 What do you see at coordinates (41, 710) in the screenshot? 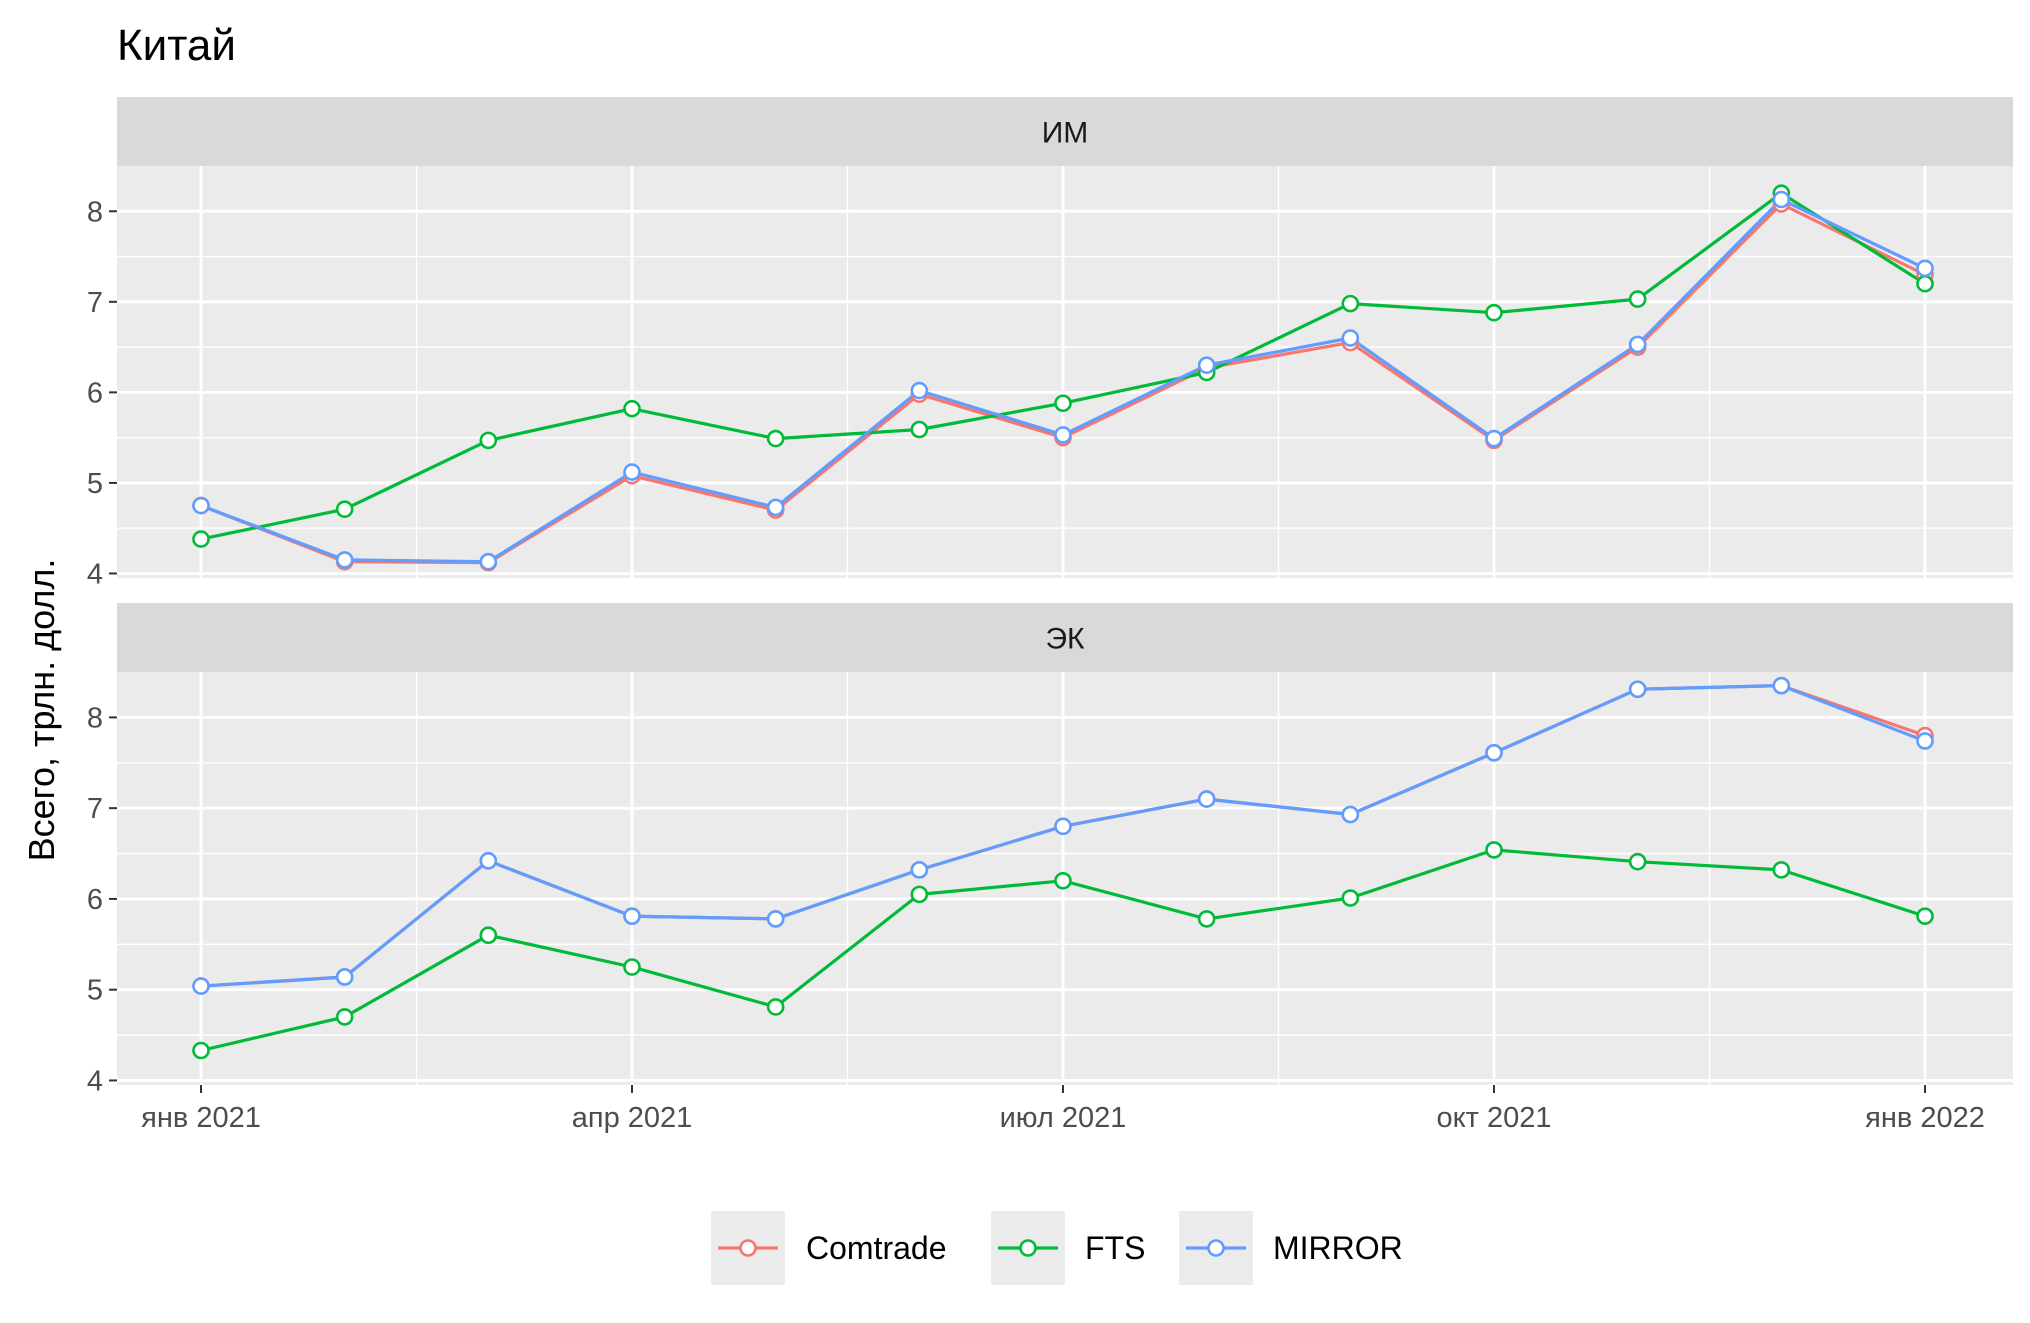
I see `y-axis-title: Всего, трлн. долл.` at bounding box center [41, 710].